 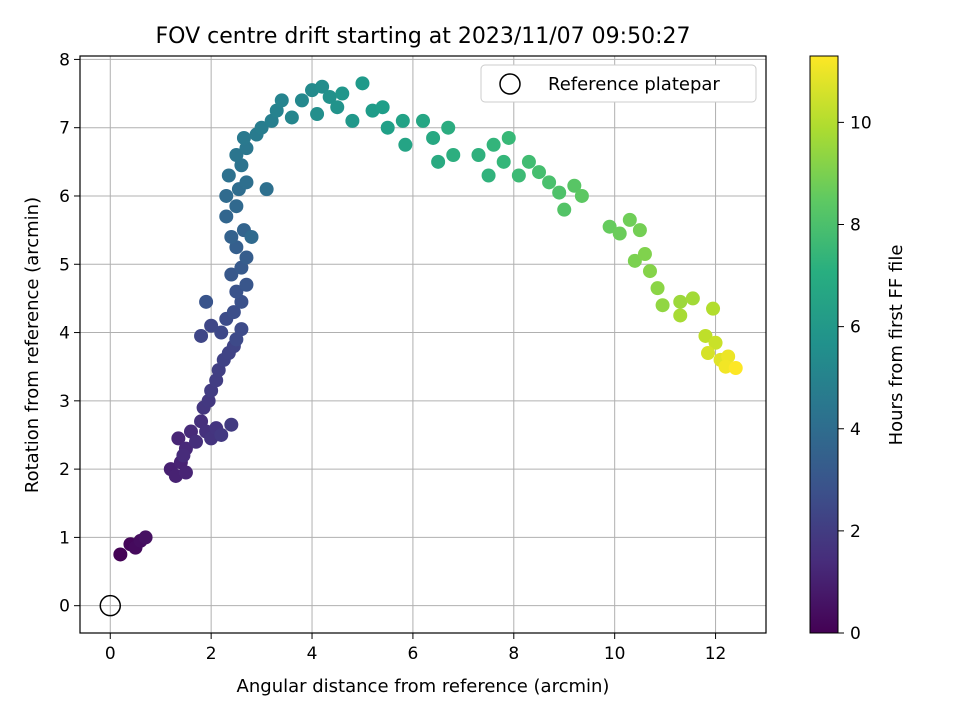 I want to click on y-tick-label: 0, so click(x=64, y=607).